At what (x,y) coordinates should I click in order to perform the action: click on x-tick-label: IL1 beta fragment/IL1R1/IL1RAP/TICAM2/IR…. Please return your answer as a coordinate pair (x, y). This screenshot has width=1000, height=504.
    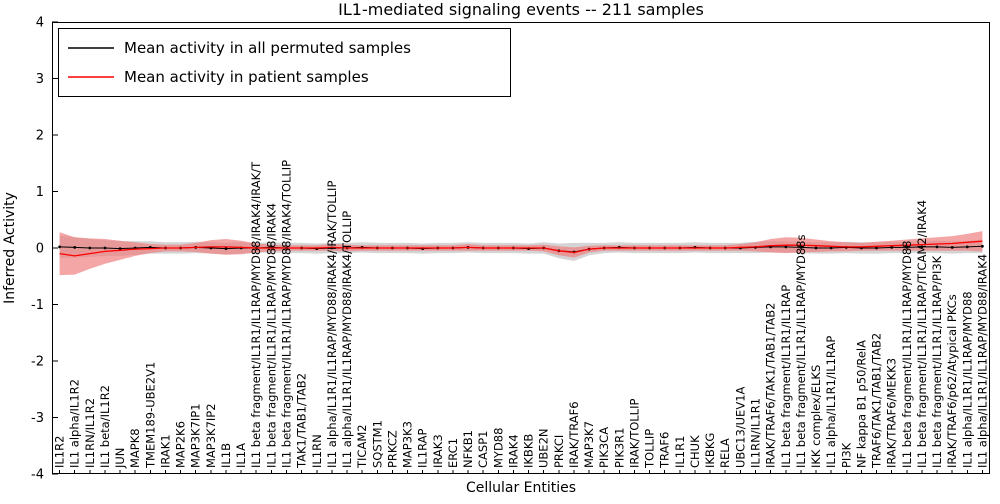
    Looking at the image, I should click on (922, 334).